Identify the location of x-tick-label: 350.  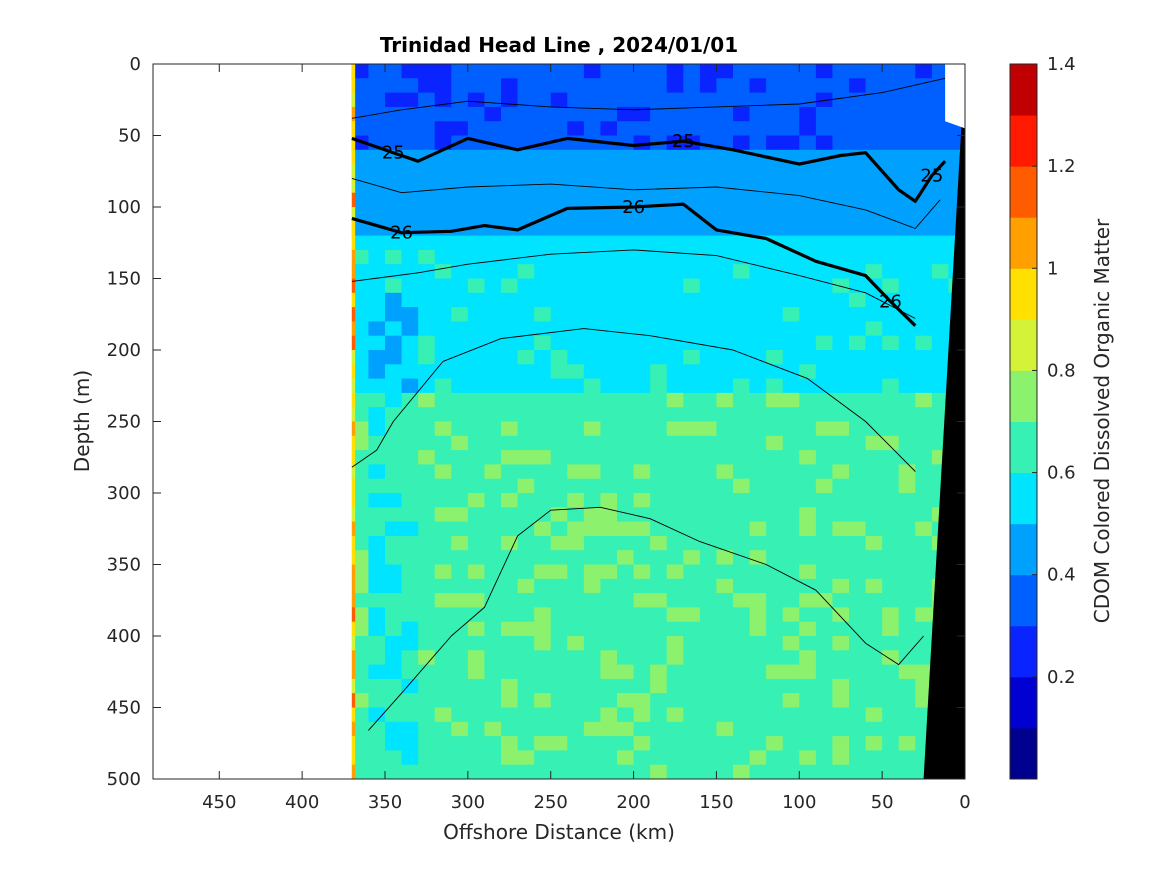
(385, 802).